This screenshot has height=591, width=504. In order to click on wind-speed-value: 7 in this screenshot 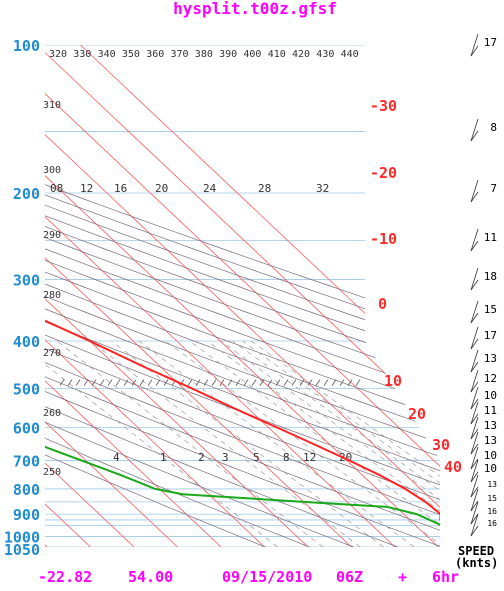, I will do `click(493, 188)`.